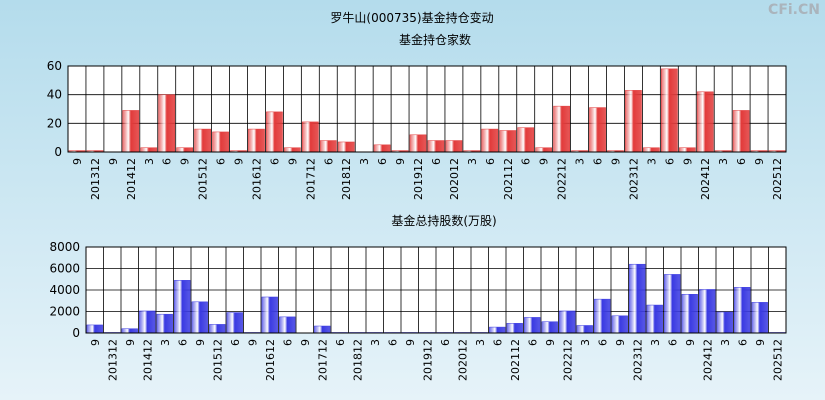 This screenshot has height=400, width=825. I want to click on y-tick-label: 60, so click(54, 66).